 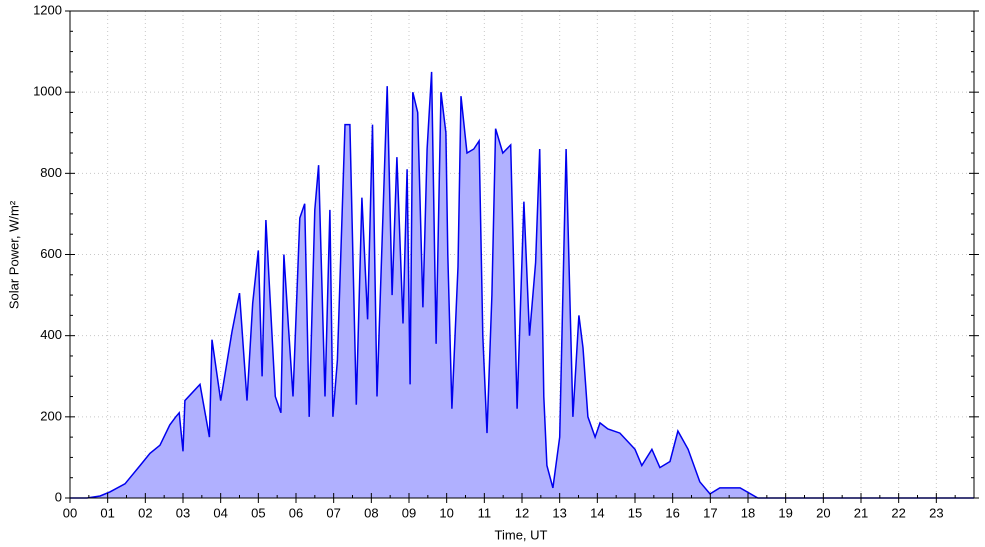 I want to click on x-tick-label: 03, so click(x=183, y=512).